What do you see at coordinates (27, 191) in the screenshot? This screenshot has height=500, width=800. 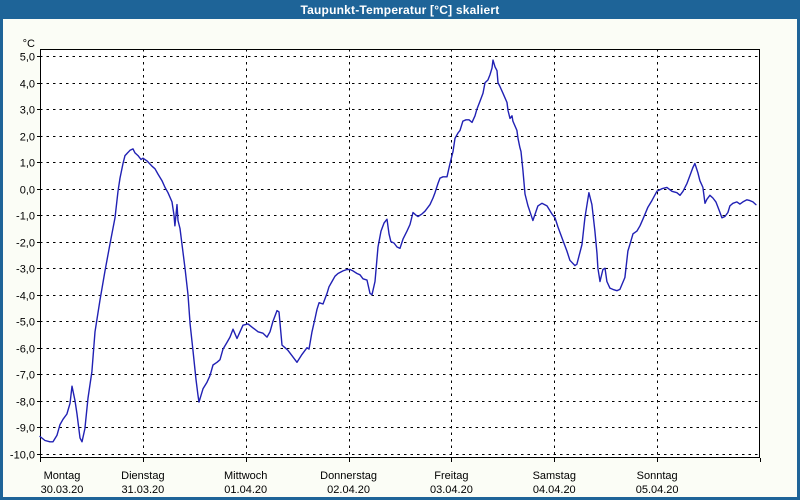 I see `y-tick-label: 0,0` at bounding box center [27, 191].